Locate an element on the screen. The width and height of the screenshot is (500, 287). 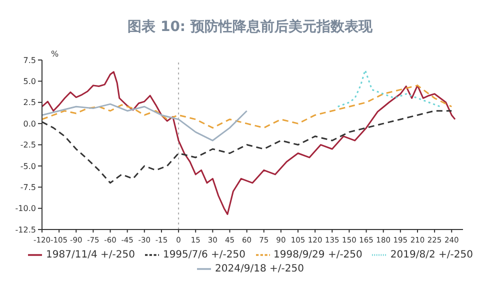
y-tick-label: -5.0 is located at coordinates (28, 166).